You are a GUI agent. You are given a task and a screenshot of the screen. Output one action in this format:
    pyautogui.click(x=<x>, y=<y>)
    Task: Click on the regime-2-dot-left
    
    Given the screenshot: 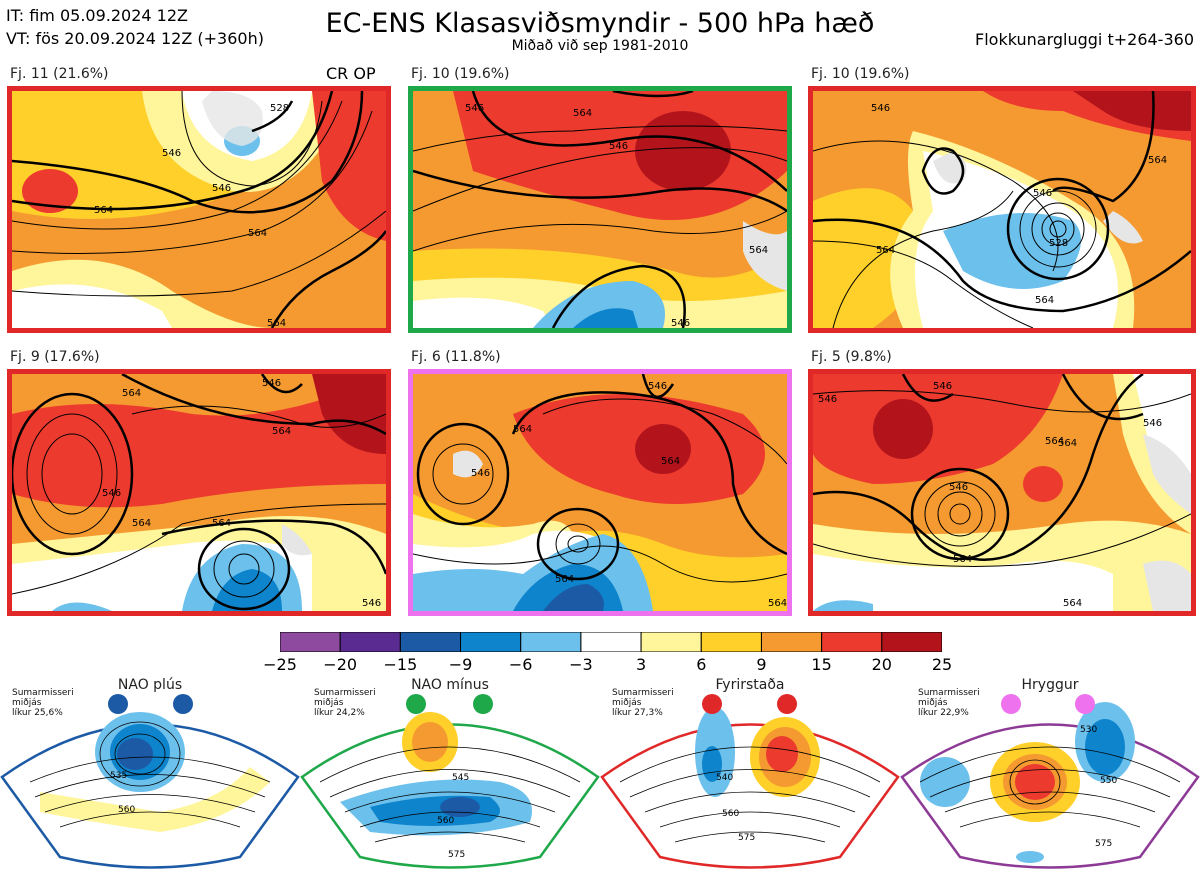 What is the action you would take?
    pyautogui.click(x=416, y=704)
    